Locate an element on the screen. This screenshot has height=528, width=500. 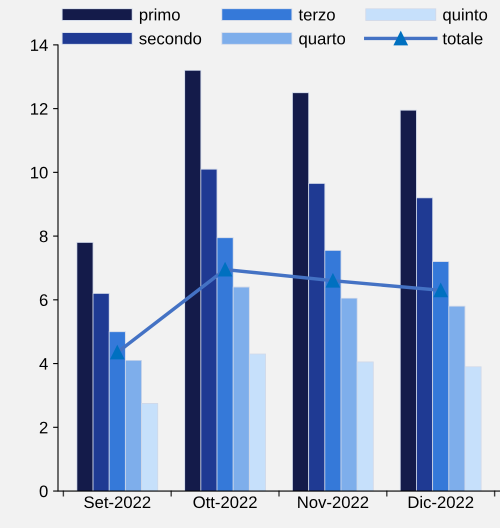
legend-label: primo is located at coordinates (160, 16).